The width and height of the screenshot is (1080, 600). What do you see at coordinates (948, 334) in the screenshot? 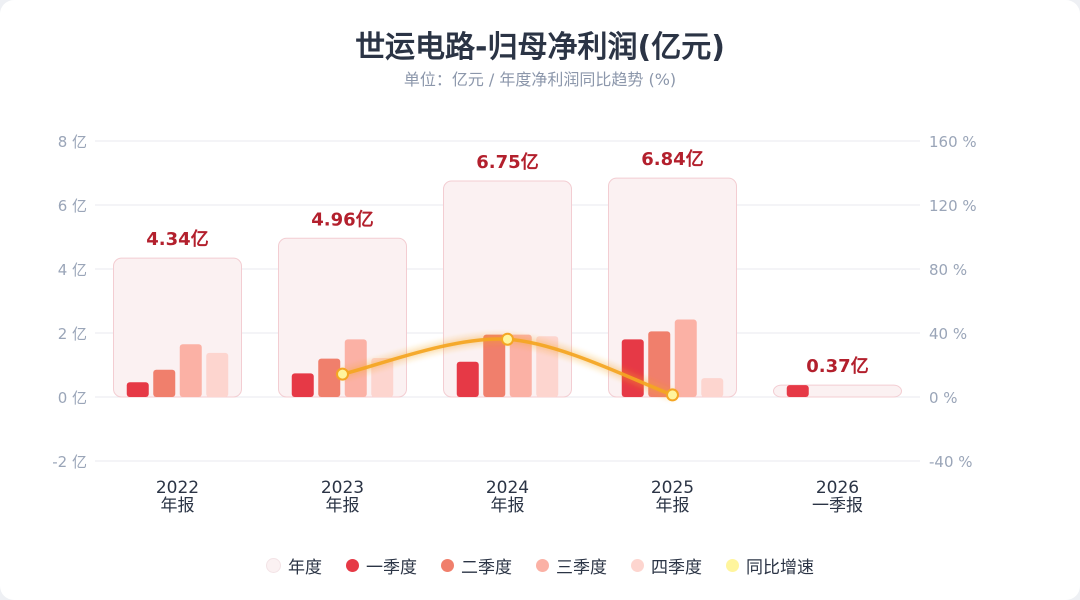
I see `y-right-tick-label: 40 %` at bounding box center [948, 334].